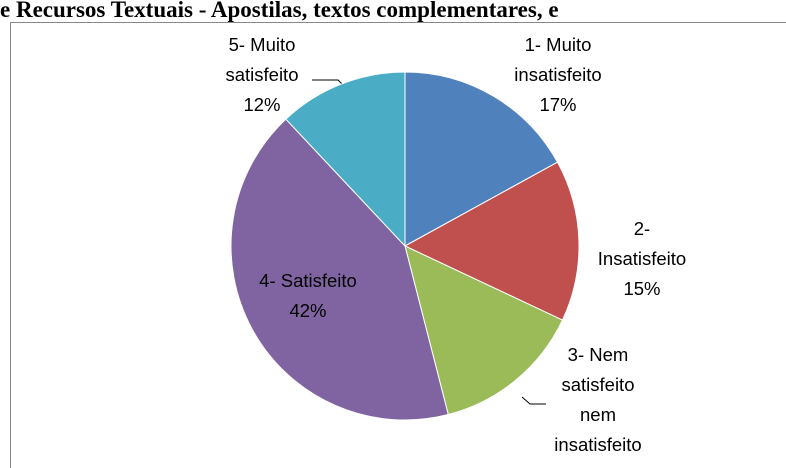 The height and width of the screenshot is (468, 786). I want to click on category-label: 5- Muito satisfeito, so click(262, 59).